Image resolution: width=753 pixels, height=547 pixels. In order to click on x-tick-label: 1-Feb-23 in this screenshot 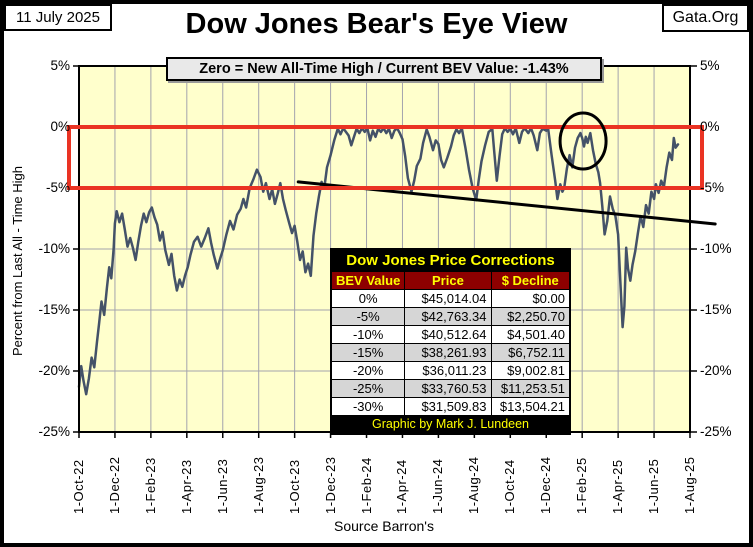, I will do `click(150, 485)`.